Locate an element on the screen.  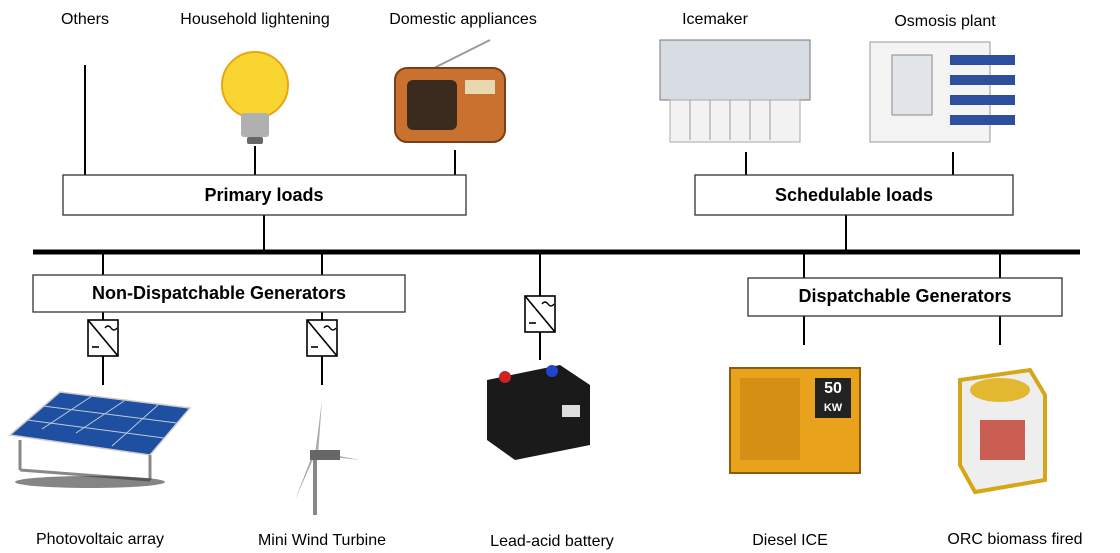
diesel-icon: 50 KW is located at coordinates (795, 420).